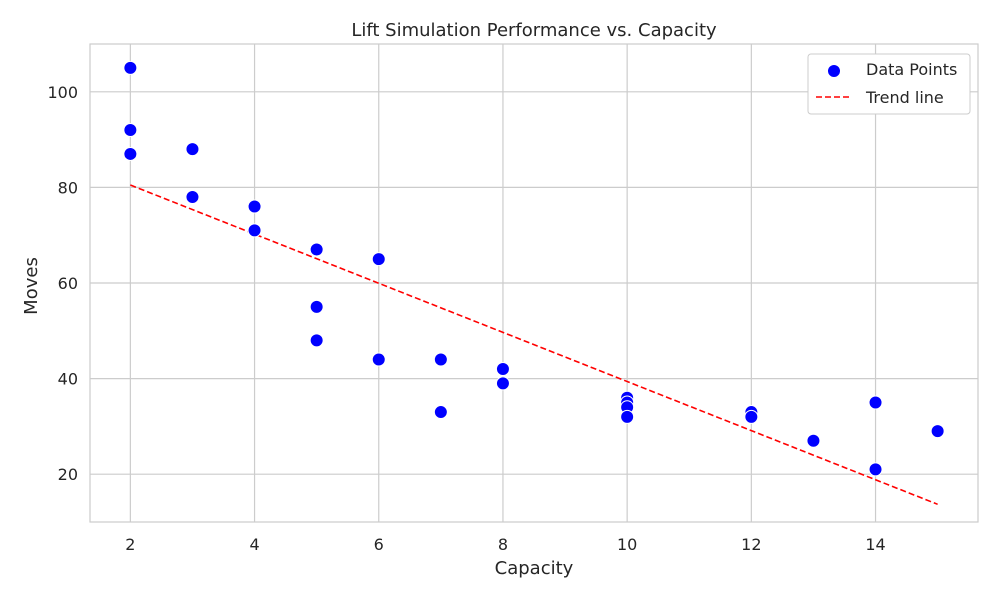  I want to click on legend-label-data-points: Data Points, so click(911, 69).